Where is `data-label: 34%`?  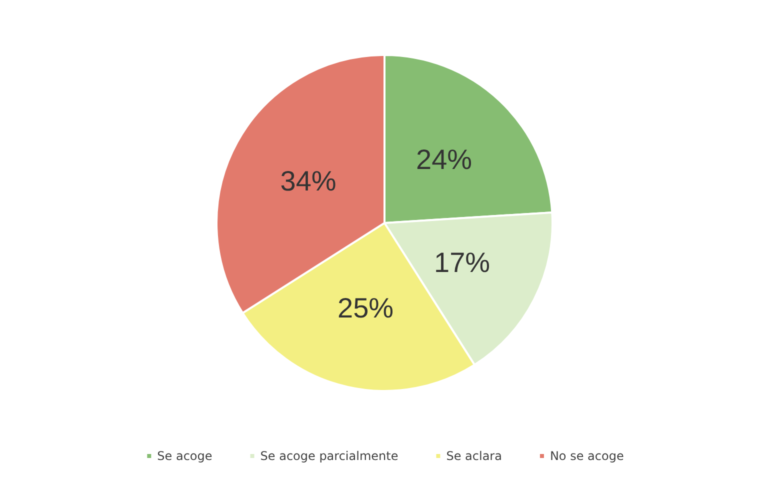 data-label: 34% is located at coordinates (308, 181).